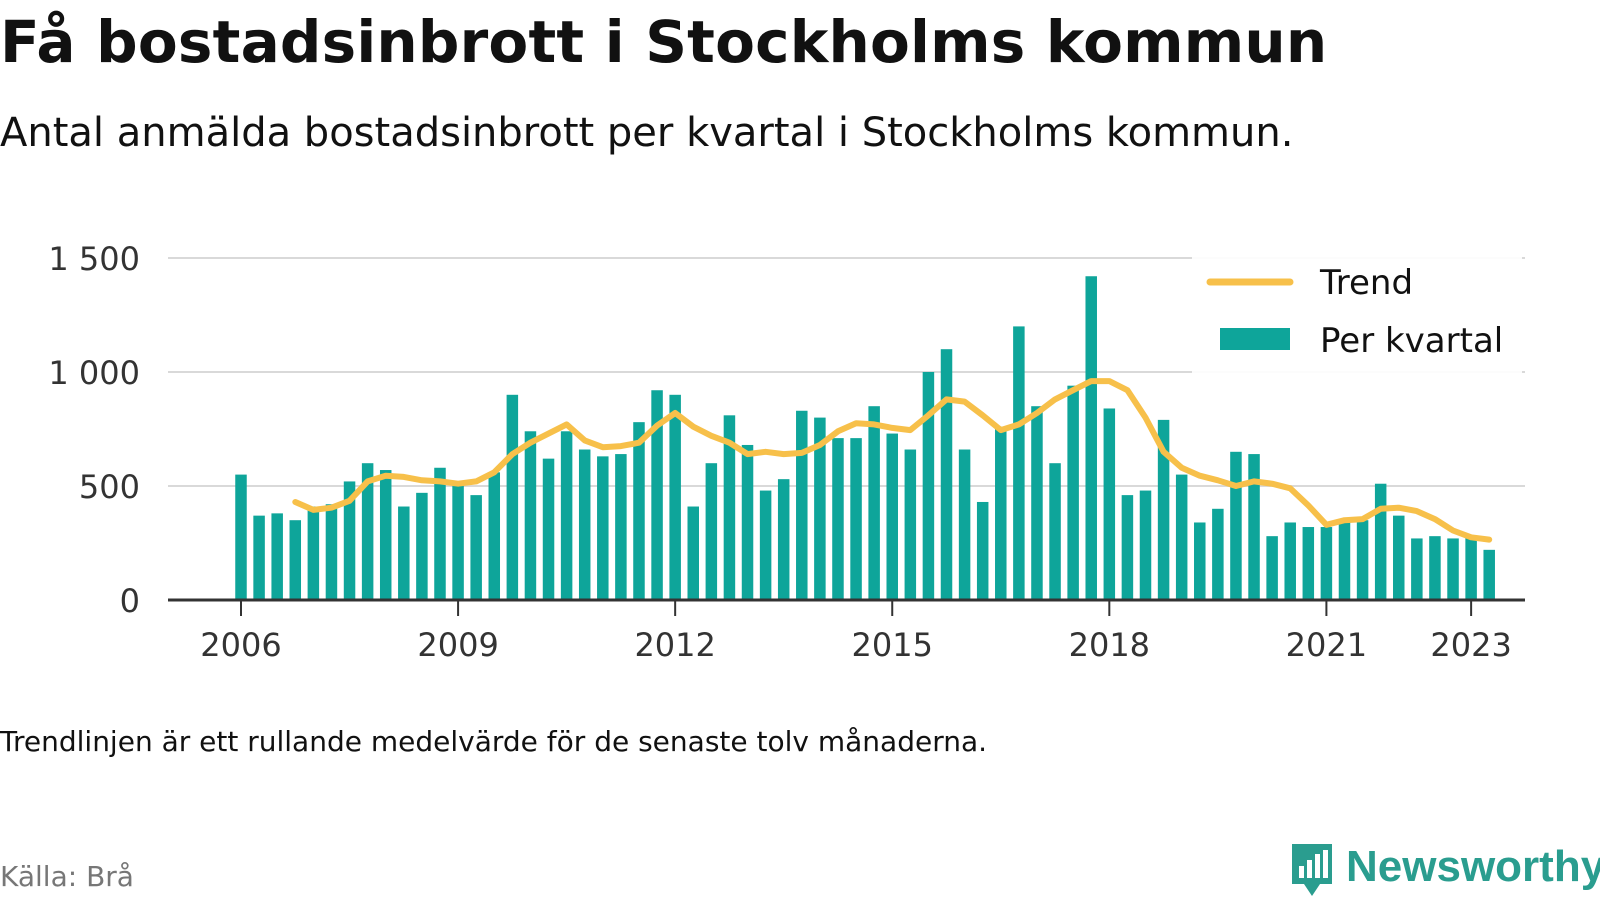 This screenshot has width=1600, height=900. I want to click on legend-label-trend: Trend, so click(1366, 283).